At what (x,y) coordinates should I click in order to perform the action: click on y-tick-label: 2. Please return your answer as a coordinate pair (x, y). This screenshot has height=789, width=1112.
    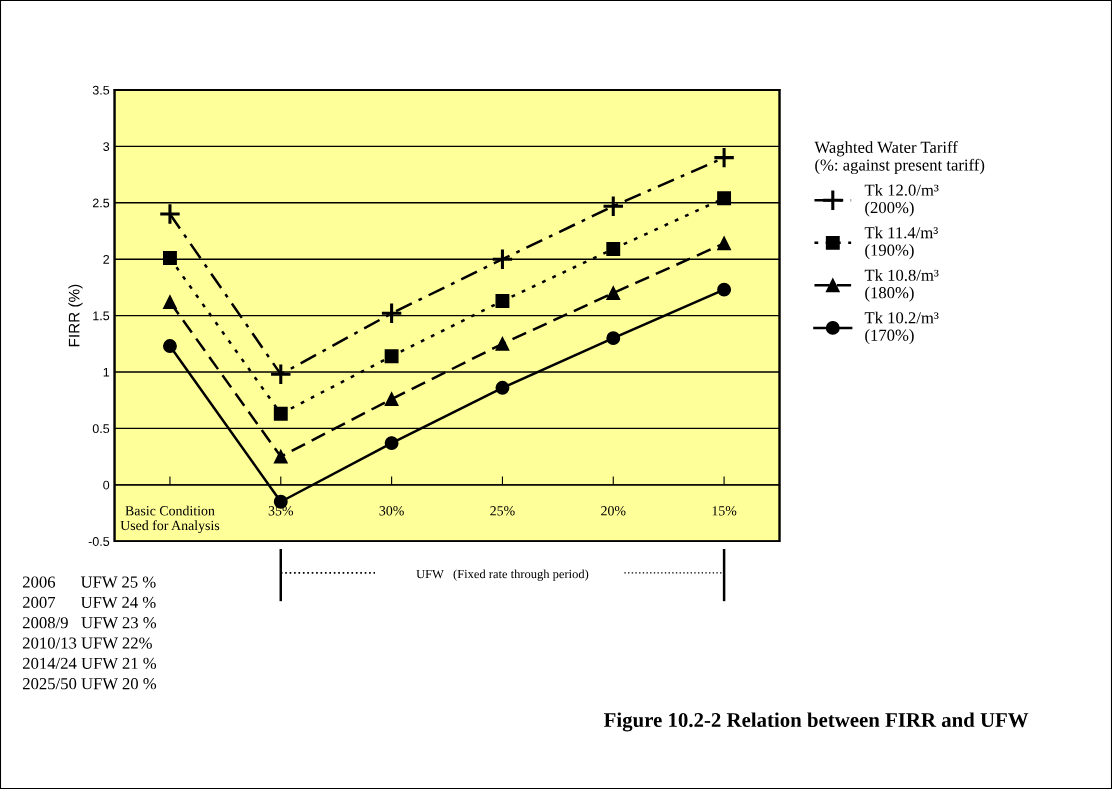
    Looking at the image, I should click on (106, 259).